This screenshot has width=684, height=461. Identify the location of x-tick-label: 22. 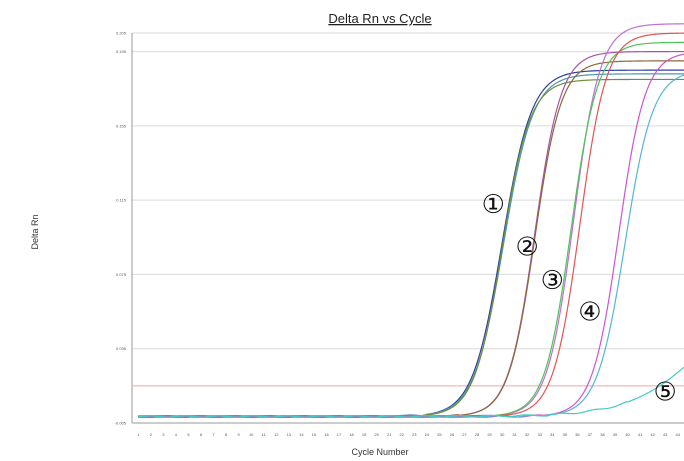
(402, 434).